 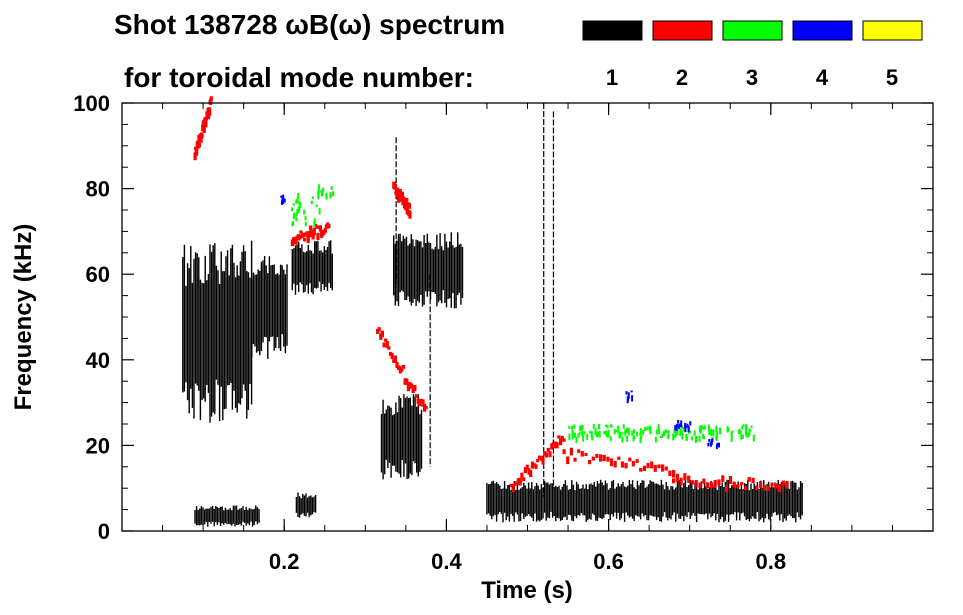 What do you see at coordinates (608, 561) in the screenshot?
I see `x-tick-label: 0.6` at bounding box center [608, 561].